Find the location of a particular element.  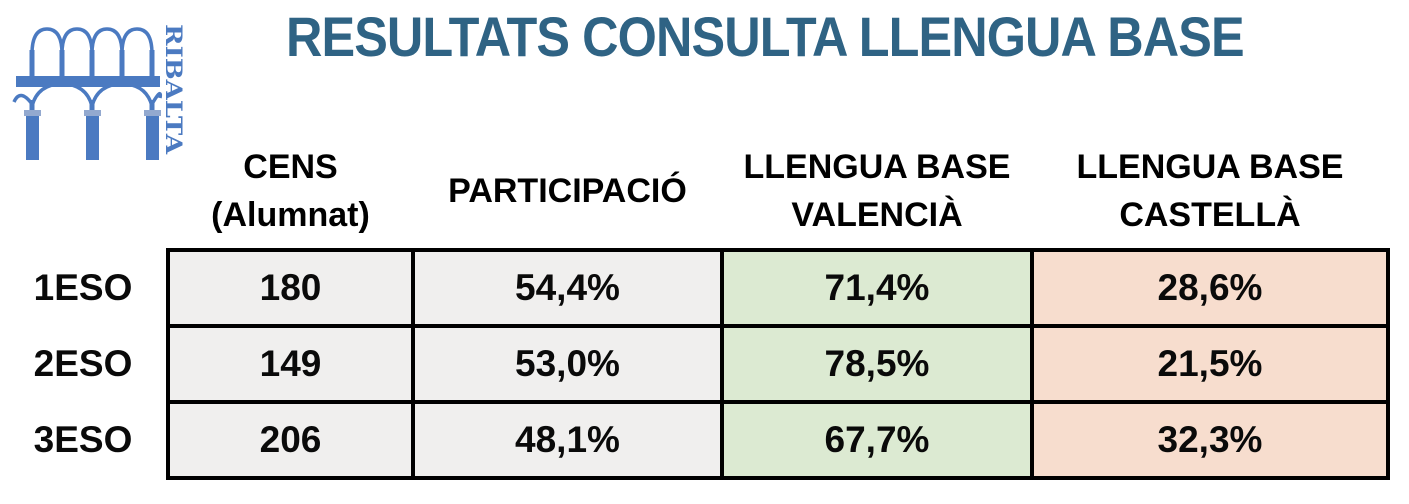

cell-3eso-participacio: 48,1% is located at coordinates (567, 440).